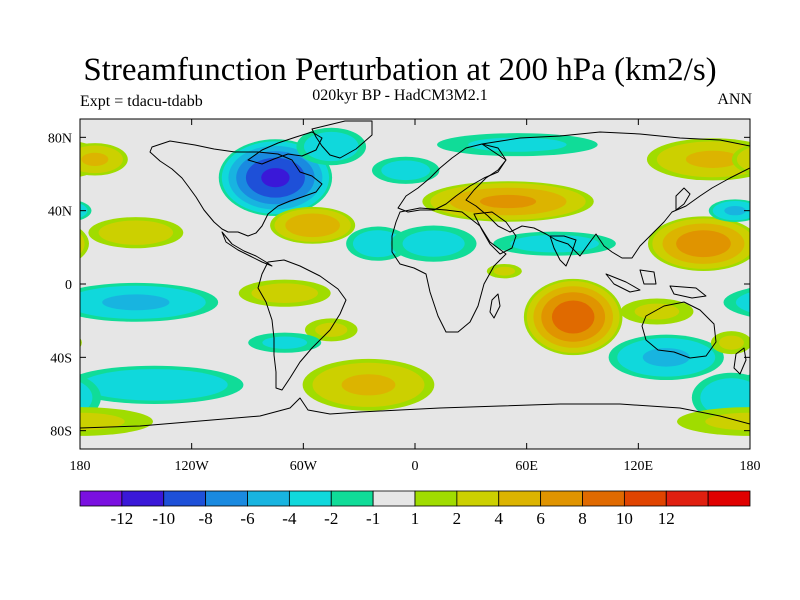  Describe the element at coordinates (141, 101) in the screenshot. I see `experiment-label: Expt = tdacu-tdabb` at that location.